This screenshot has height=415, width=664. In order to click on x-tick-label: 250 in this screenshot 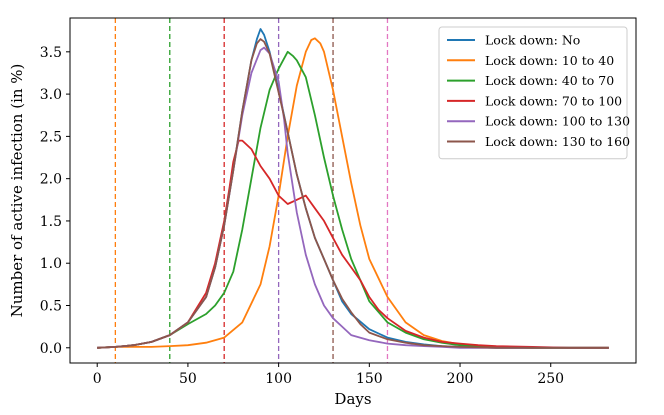, I will do `click(550, 379)`.